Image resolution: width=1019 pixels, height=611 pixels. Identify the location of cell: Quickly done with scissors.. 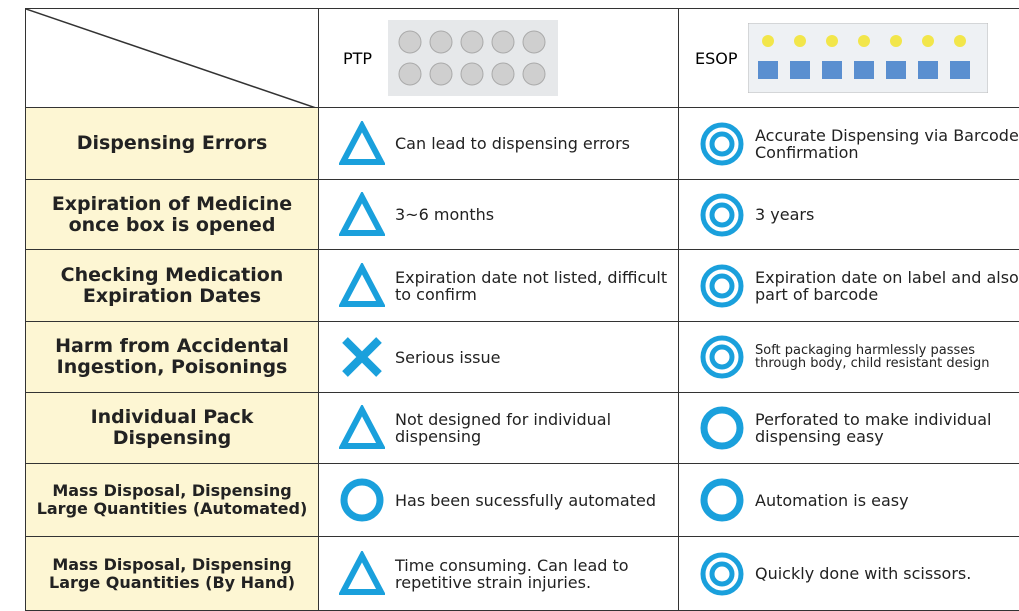
(848, 573).